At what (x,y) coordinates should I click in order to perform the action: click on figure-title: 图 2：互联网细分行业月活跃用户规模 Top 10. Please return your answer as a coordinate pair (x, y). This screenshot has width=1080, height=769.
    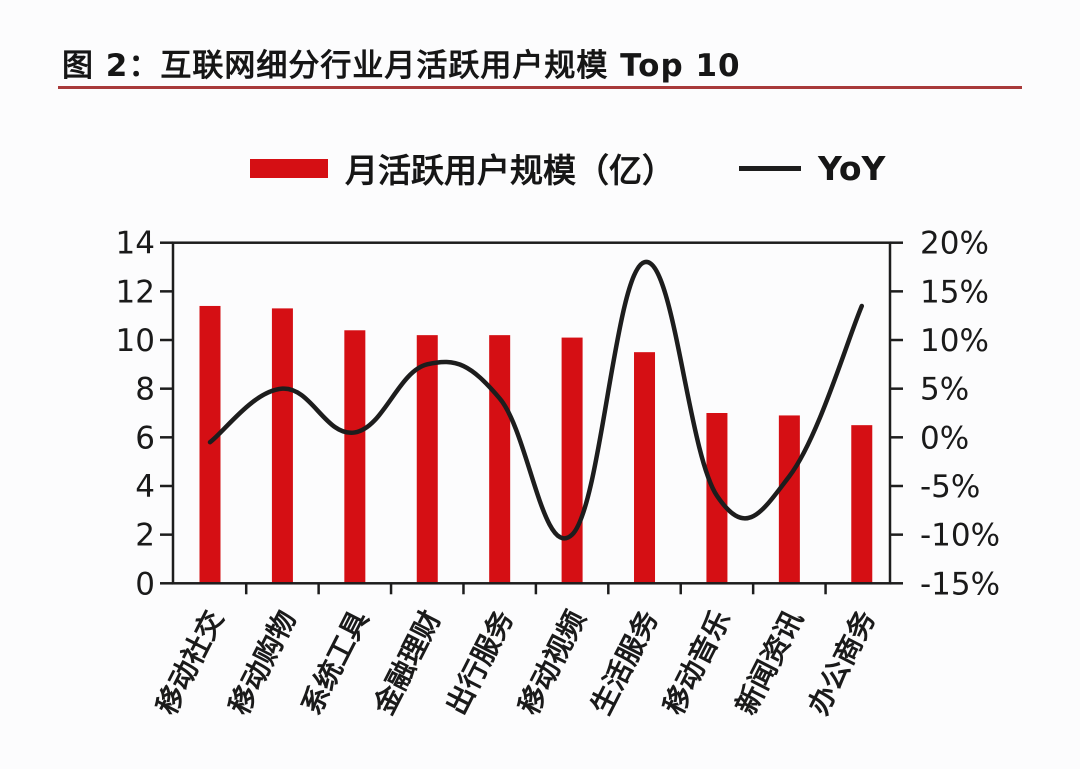
    Looking at the image, I should click on (401, 66).